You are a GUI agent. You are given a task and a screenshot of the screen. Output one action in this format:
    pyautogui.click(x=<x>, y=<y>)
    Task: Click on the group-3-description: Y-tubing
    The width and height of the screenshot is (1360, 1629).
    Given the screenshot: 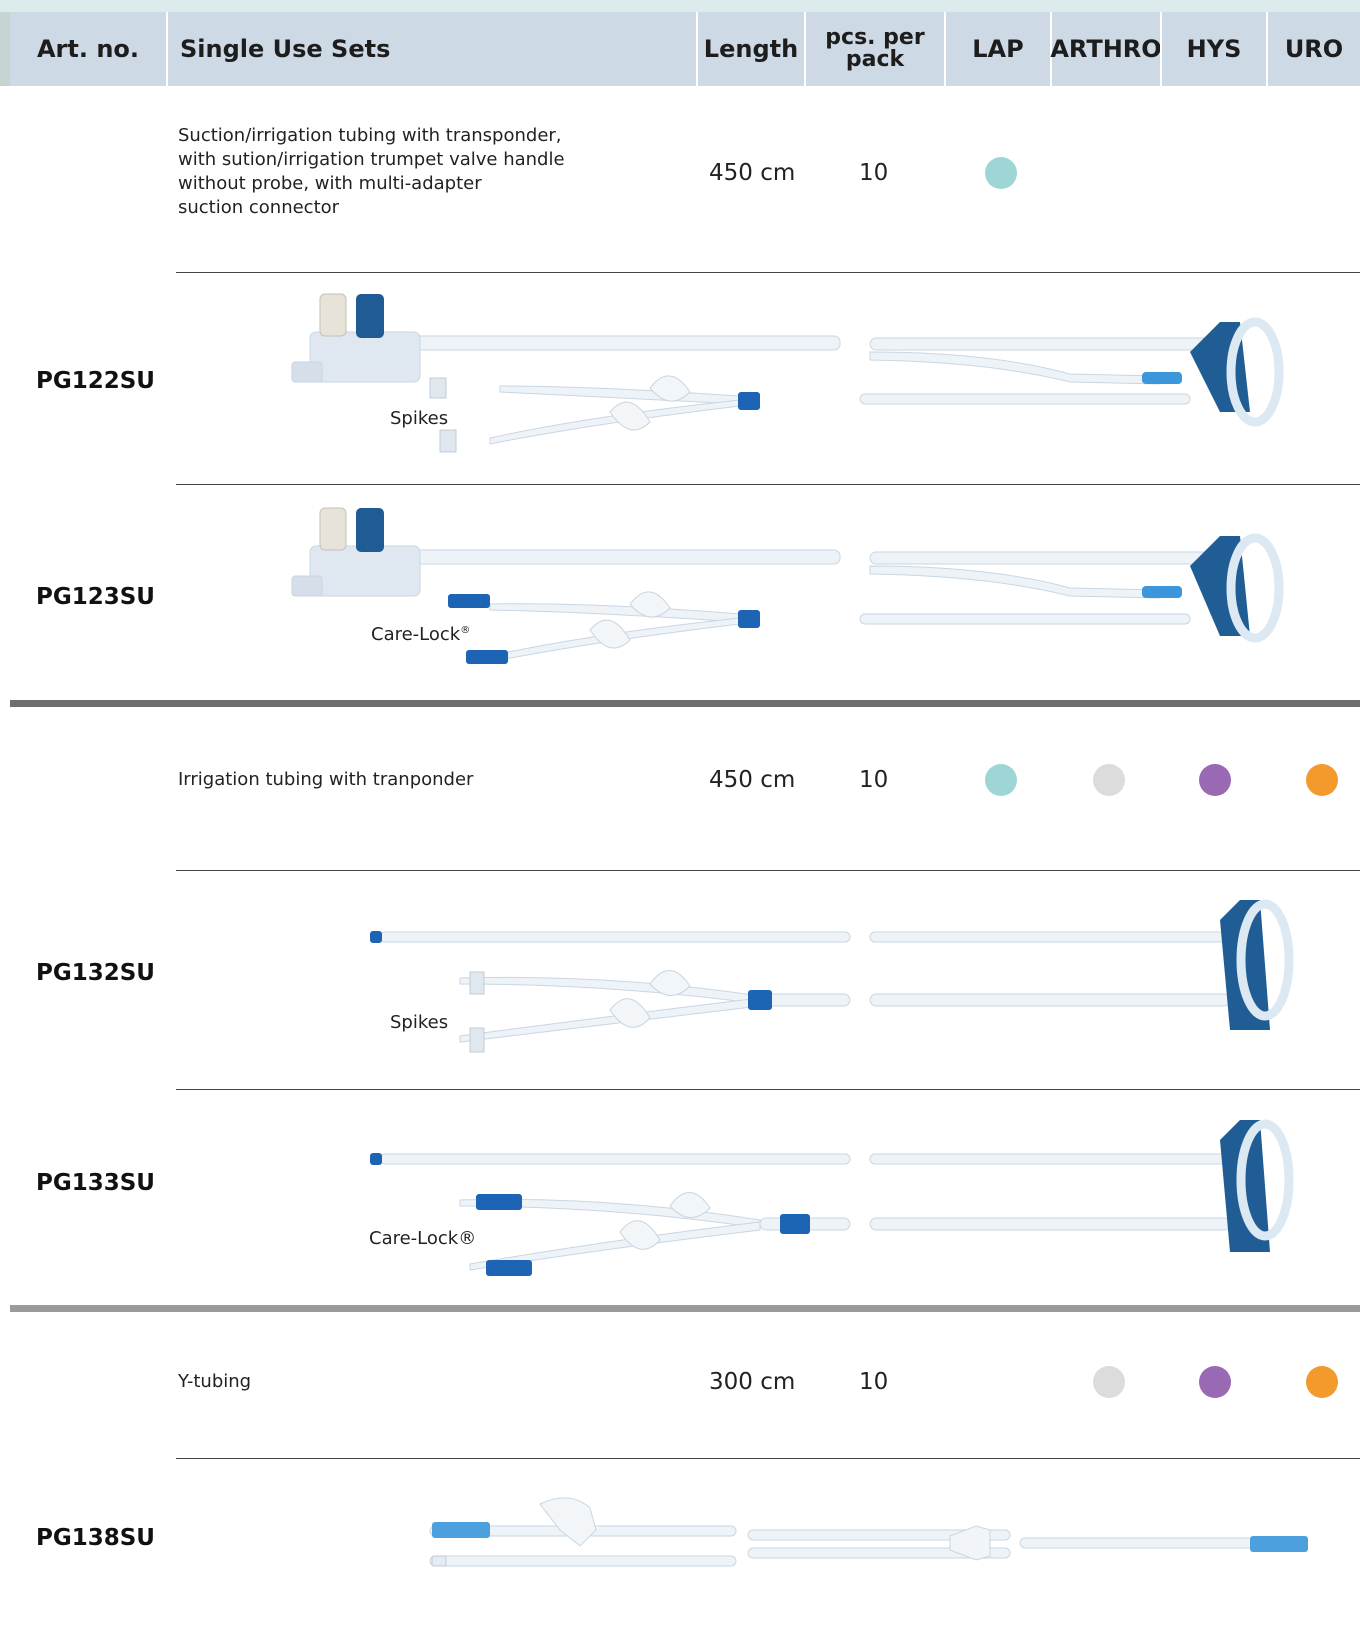 What is the action you would take?
    pyautogui.click(x=214, y=1382)
    